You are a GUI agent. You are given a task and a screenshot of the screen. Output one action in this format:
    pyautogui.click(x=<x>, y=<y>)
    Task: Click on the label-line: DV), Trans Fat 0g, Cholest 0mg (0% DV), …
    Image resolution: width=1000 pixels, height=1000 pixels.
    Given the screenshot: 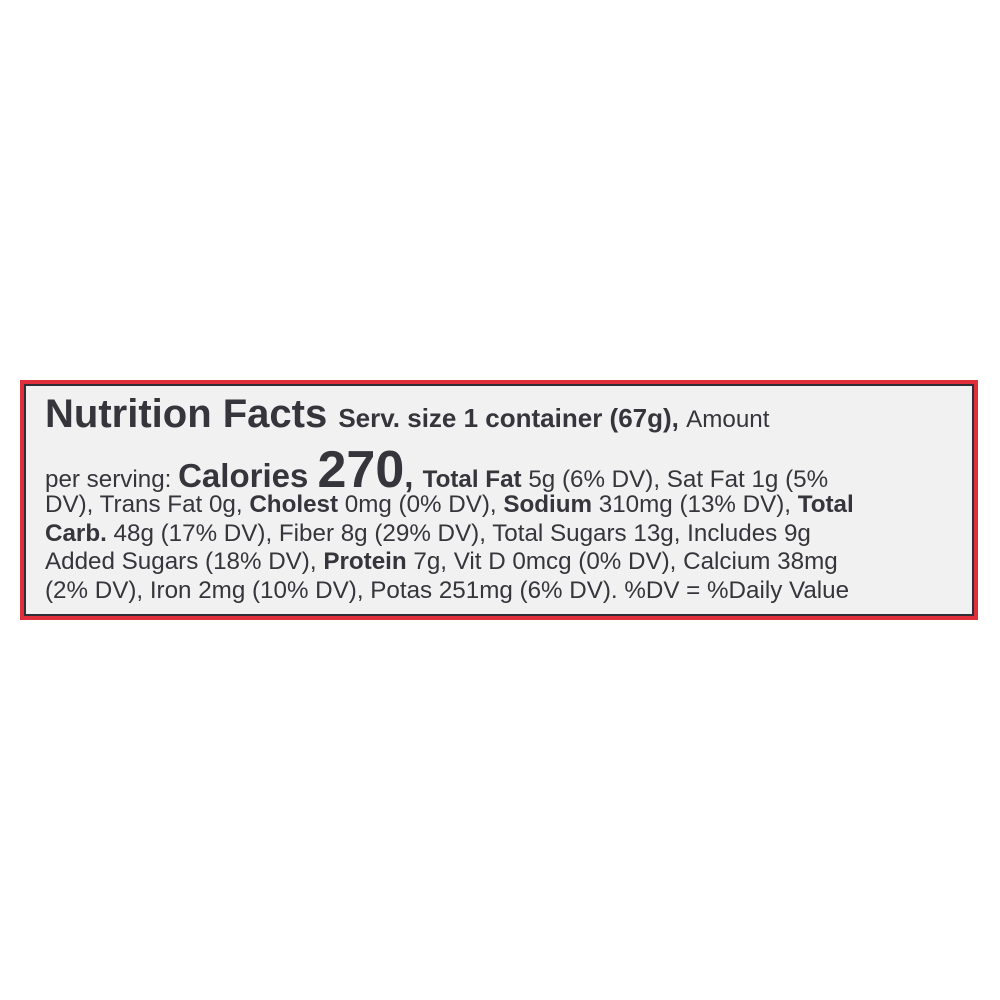 What is the action you would take?
    pyautogui.click(x=449, y=504)
    